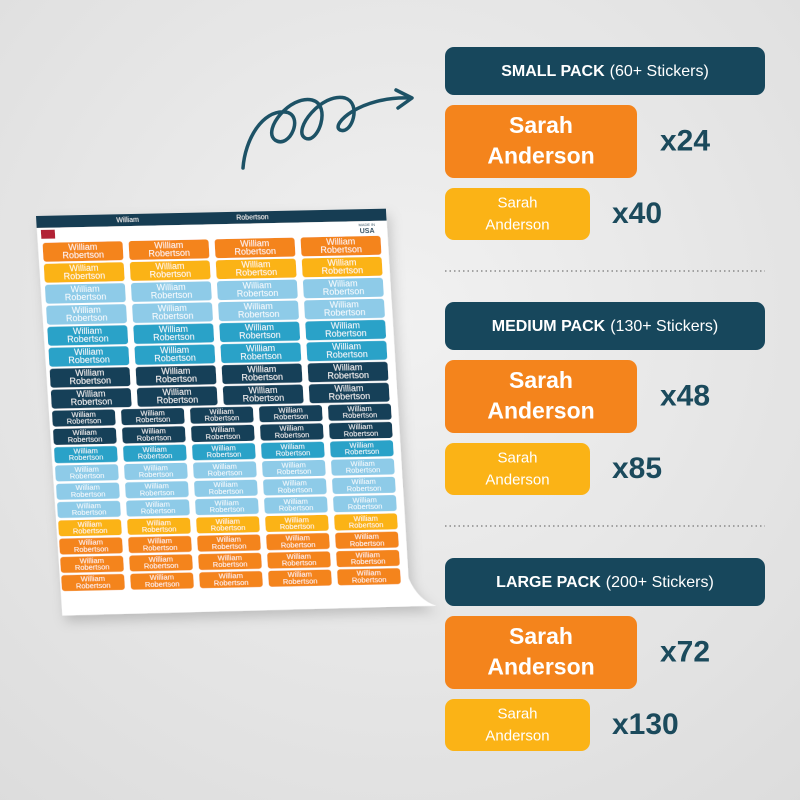  I want to click on pack-count: (200+ Stickers), so click(660, 582).